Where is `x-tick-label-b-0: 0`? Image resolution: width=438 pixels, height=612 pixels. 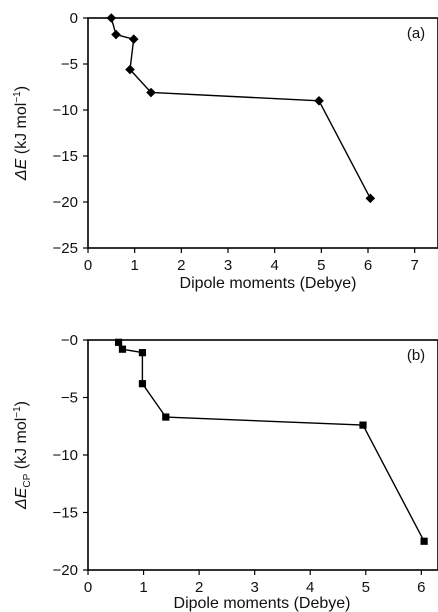
x-tick-label-b-0: 0 is located at coordinates (88, 587).